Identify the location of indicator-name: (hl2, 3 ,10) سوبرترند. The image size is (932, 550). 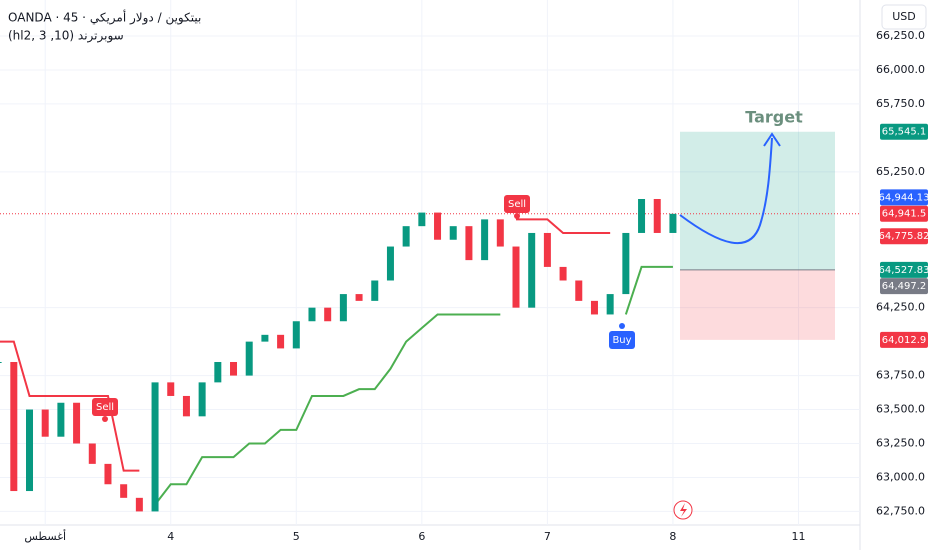
(66, 36).